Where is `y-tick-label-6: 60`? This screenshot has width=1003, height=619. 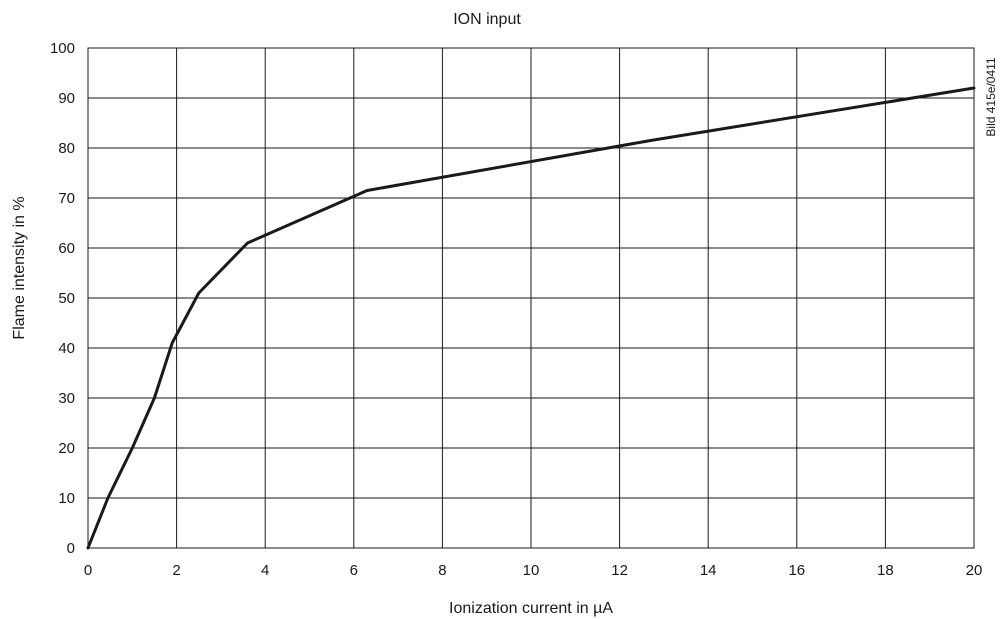 y-tick-label-6: 60 is located at coordinates (66, 248).